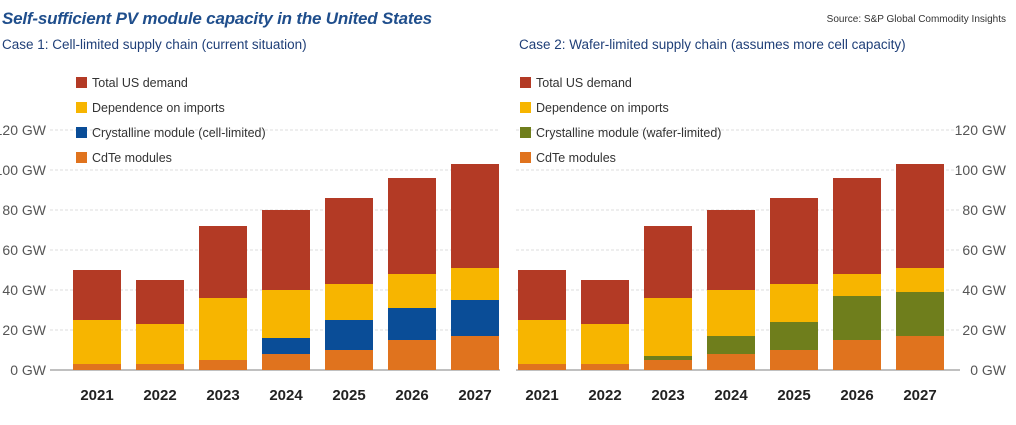 The image size is (1016, 425). Describe the element at coordinates (988, 370) in the screenshot. I see `c2-y-tick-label: 0 GW` at that location.